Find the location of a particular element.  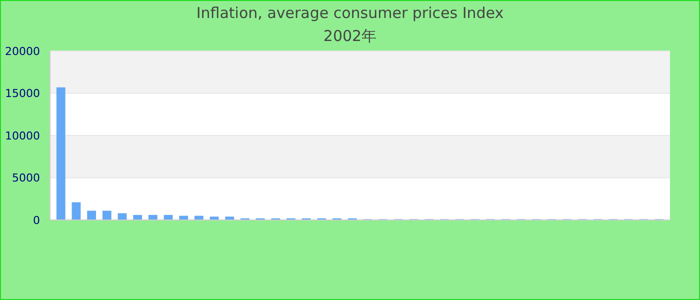

chart-title: Inflation, average consumer prices Index is located at coordinates (350, 13).